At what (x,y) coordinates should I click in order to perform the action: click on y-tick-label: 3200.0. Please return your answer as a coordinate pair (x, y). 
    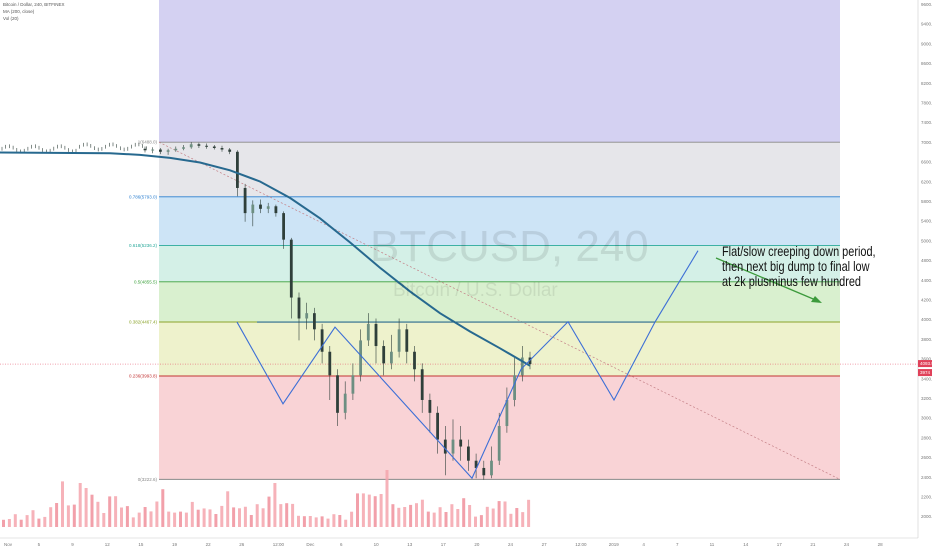
    Looking at the image, I should click on (926, 398).